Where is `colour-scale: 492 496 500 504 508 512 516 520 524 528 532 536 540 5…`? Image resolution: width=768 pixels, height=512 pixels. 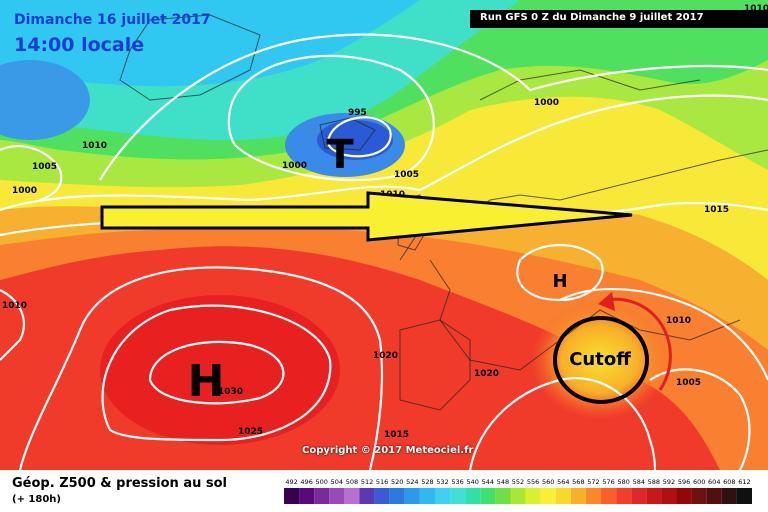 colour-scale: 492 496 500 504 508 512 516 520 524 528 532 536 540 5… is located at coordinates (518, 491).